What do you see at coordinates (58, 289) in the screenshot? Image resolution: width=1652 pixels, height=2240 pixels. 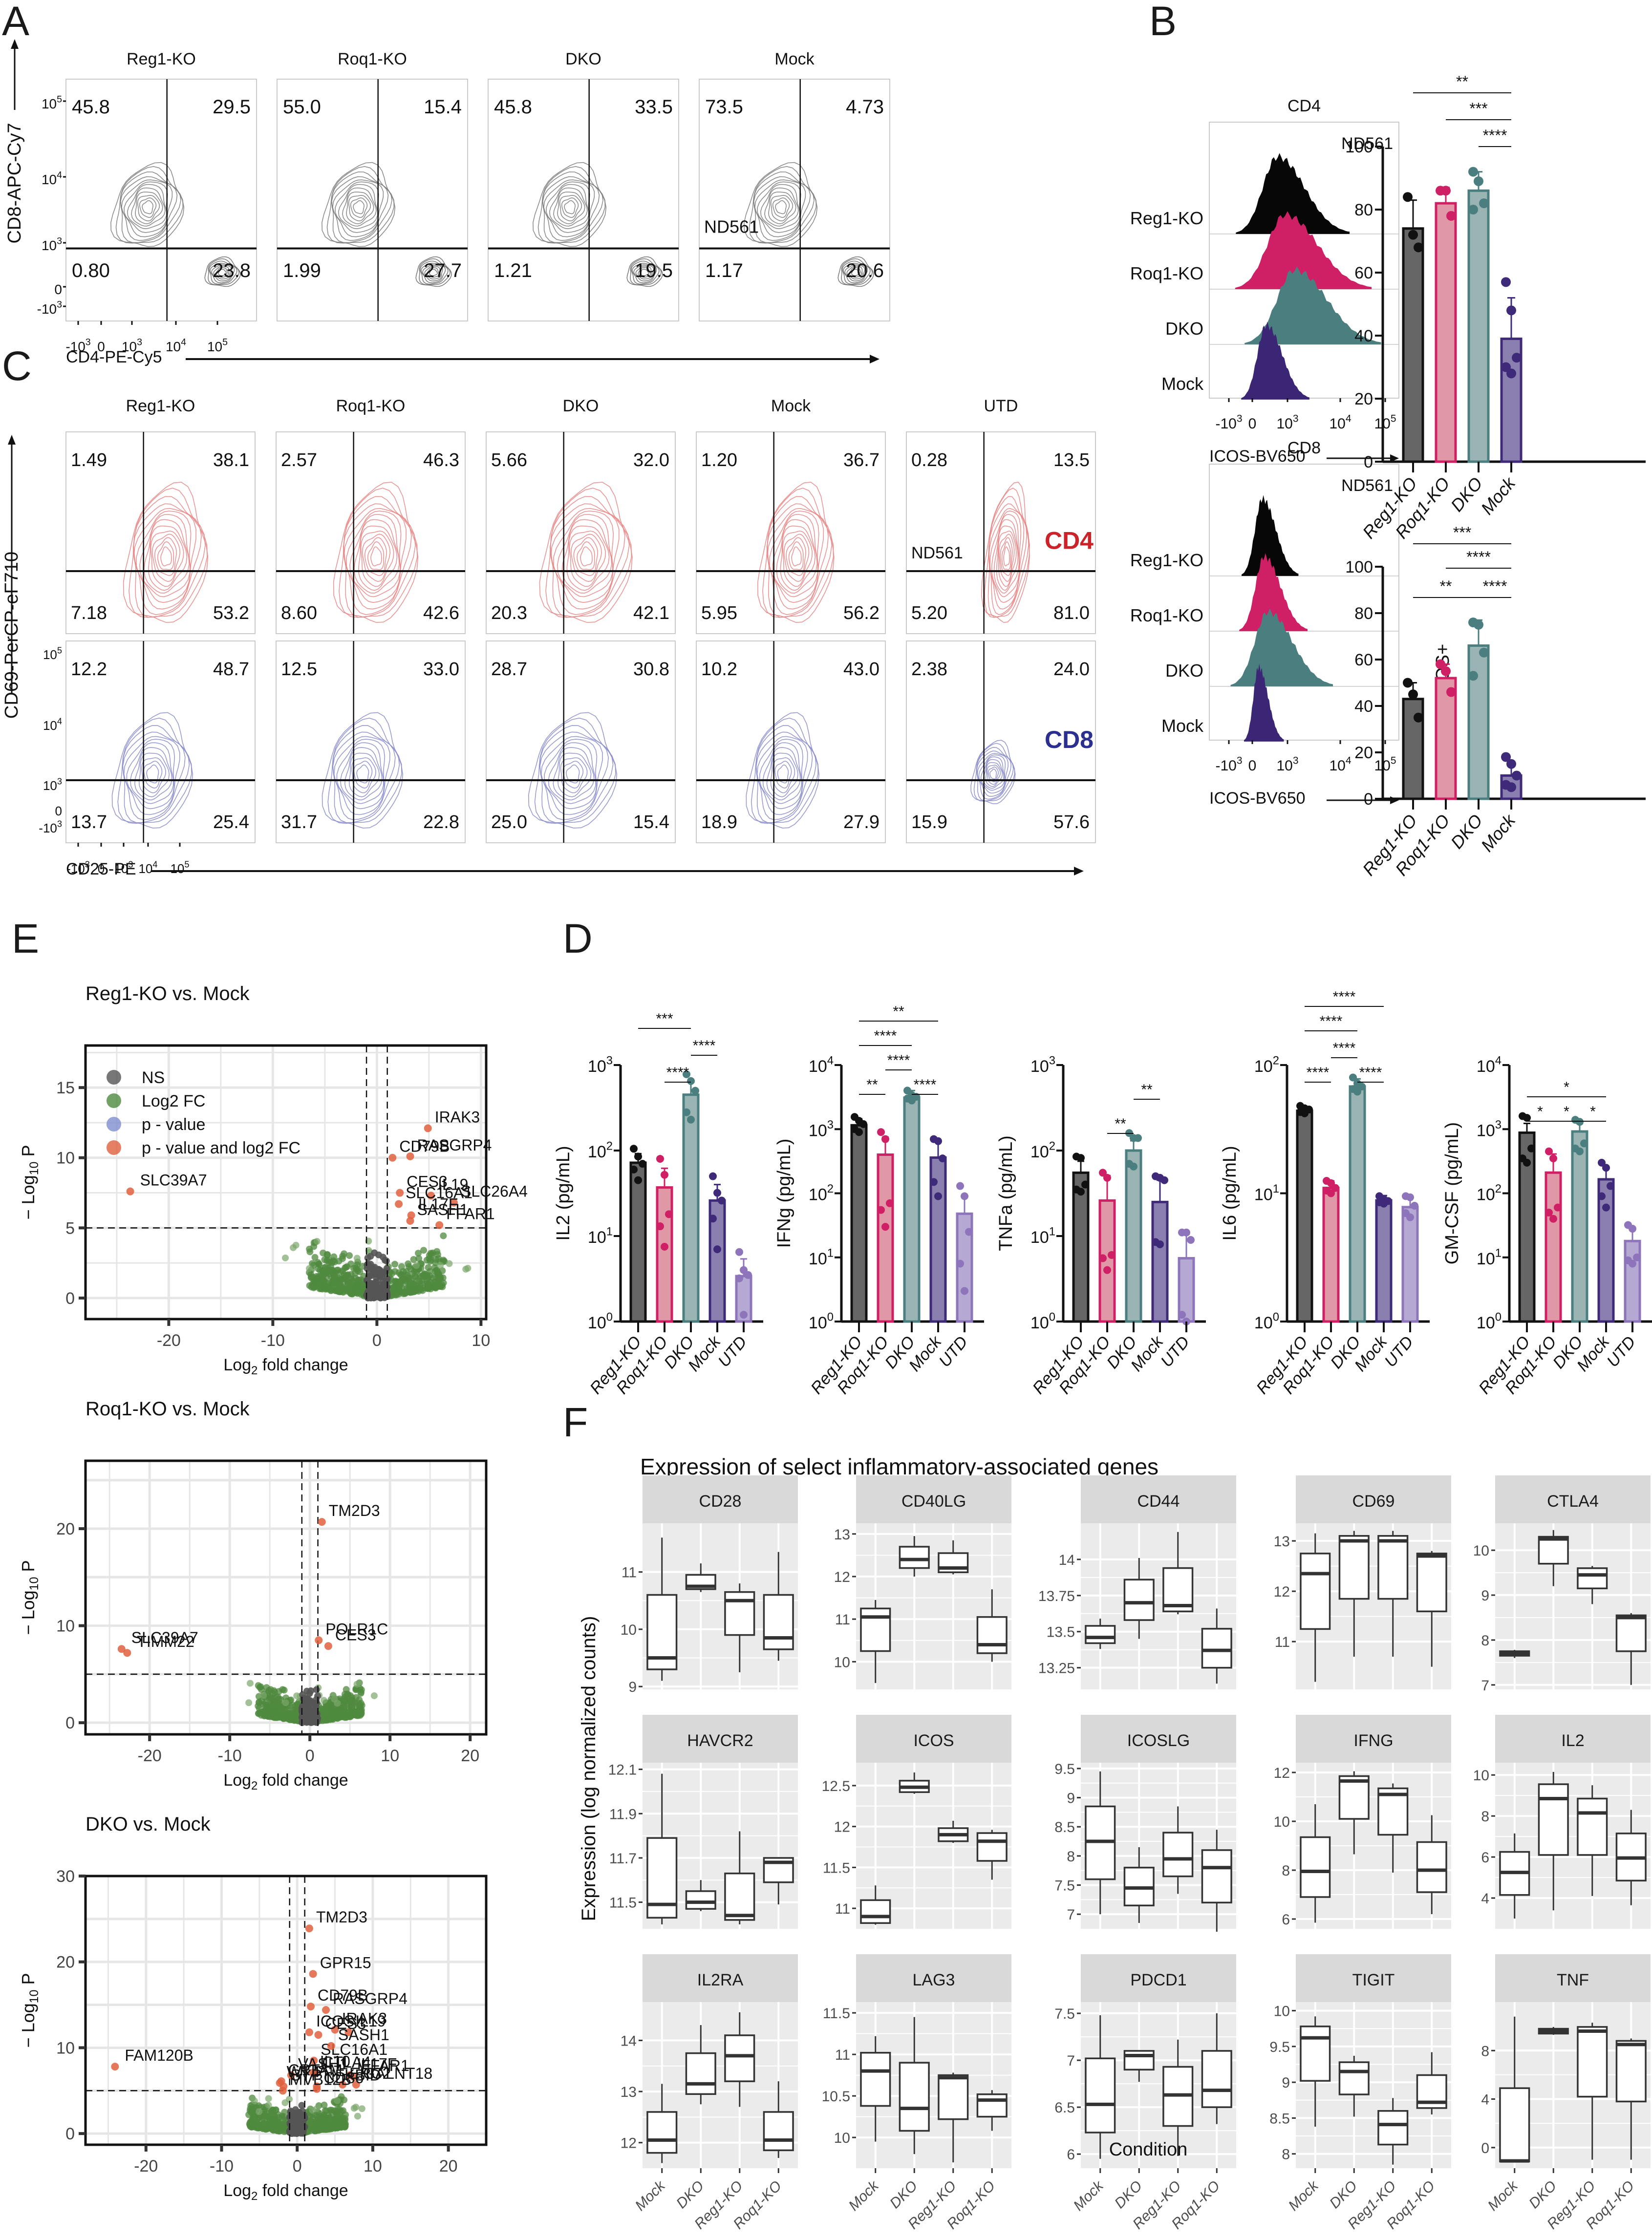 I see `y-tick-label: 0` at bounding box center [58, 289].